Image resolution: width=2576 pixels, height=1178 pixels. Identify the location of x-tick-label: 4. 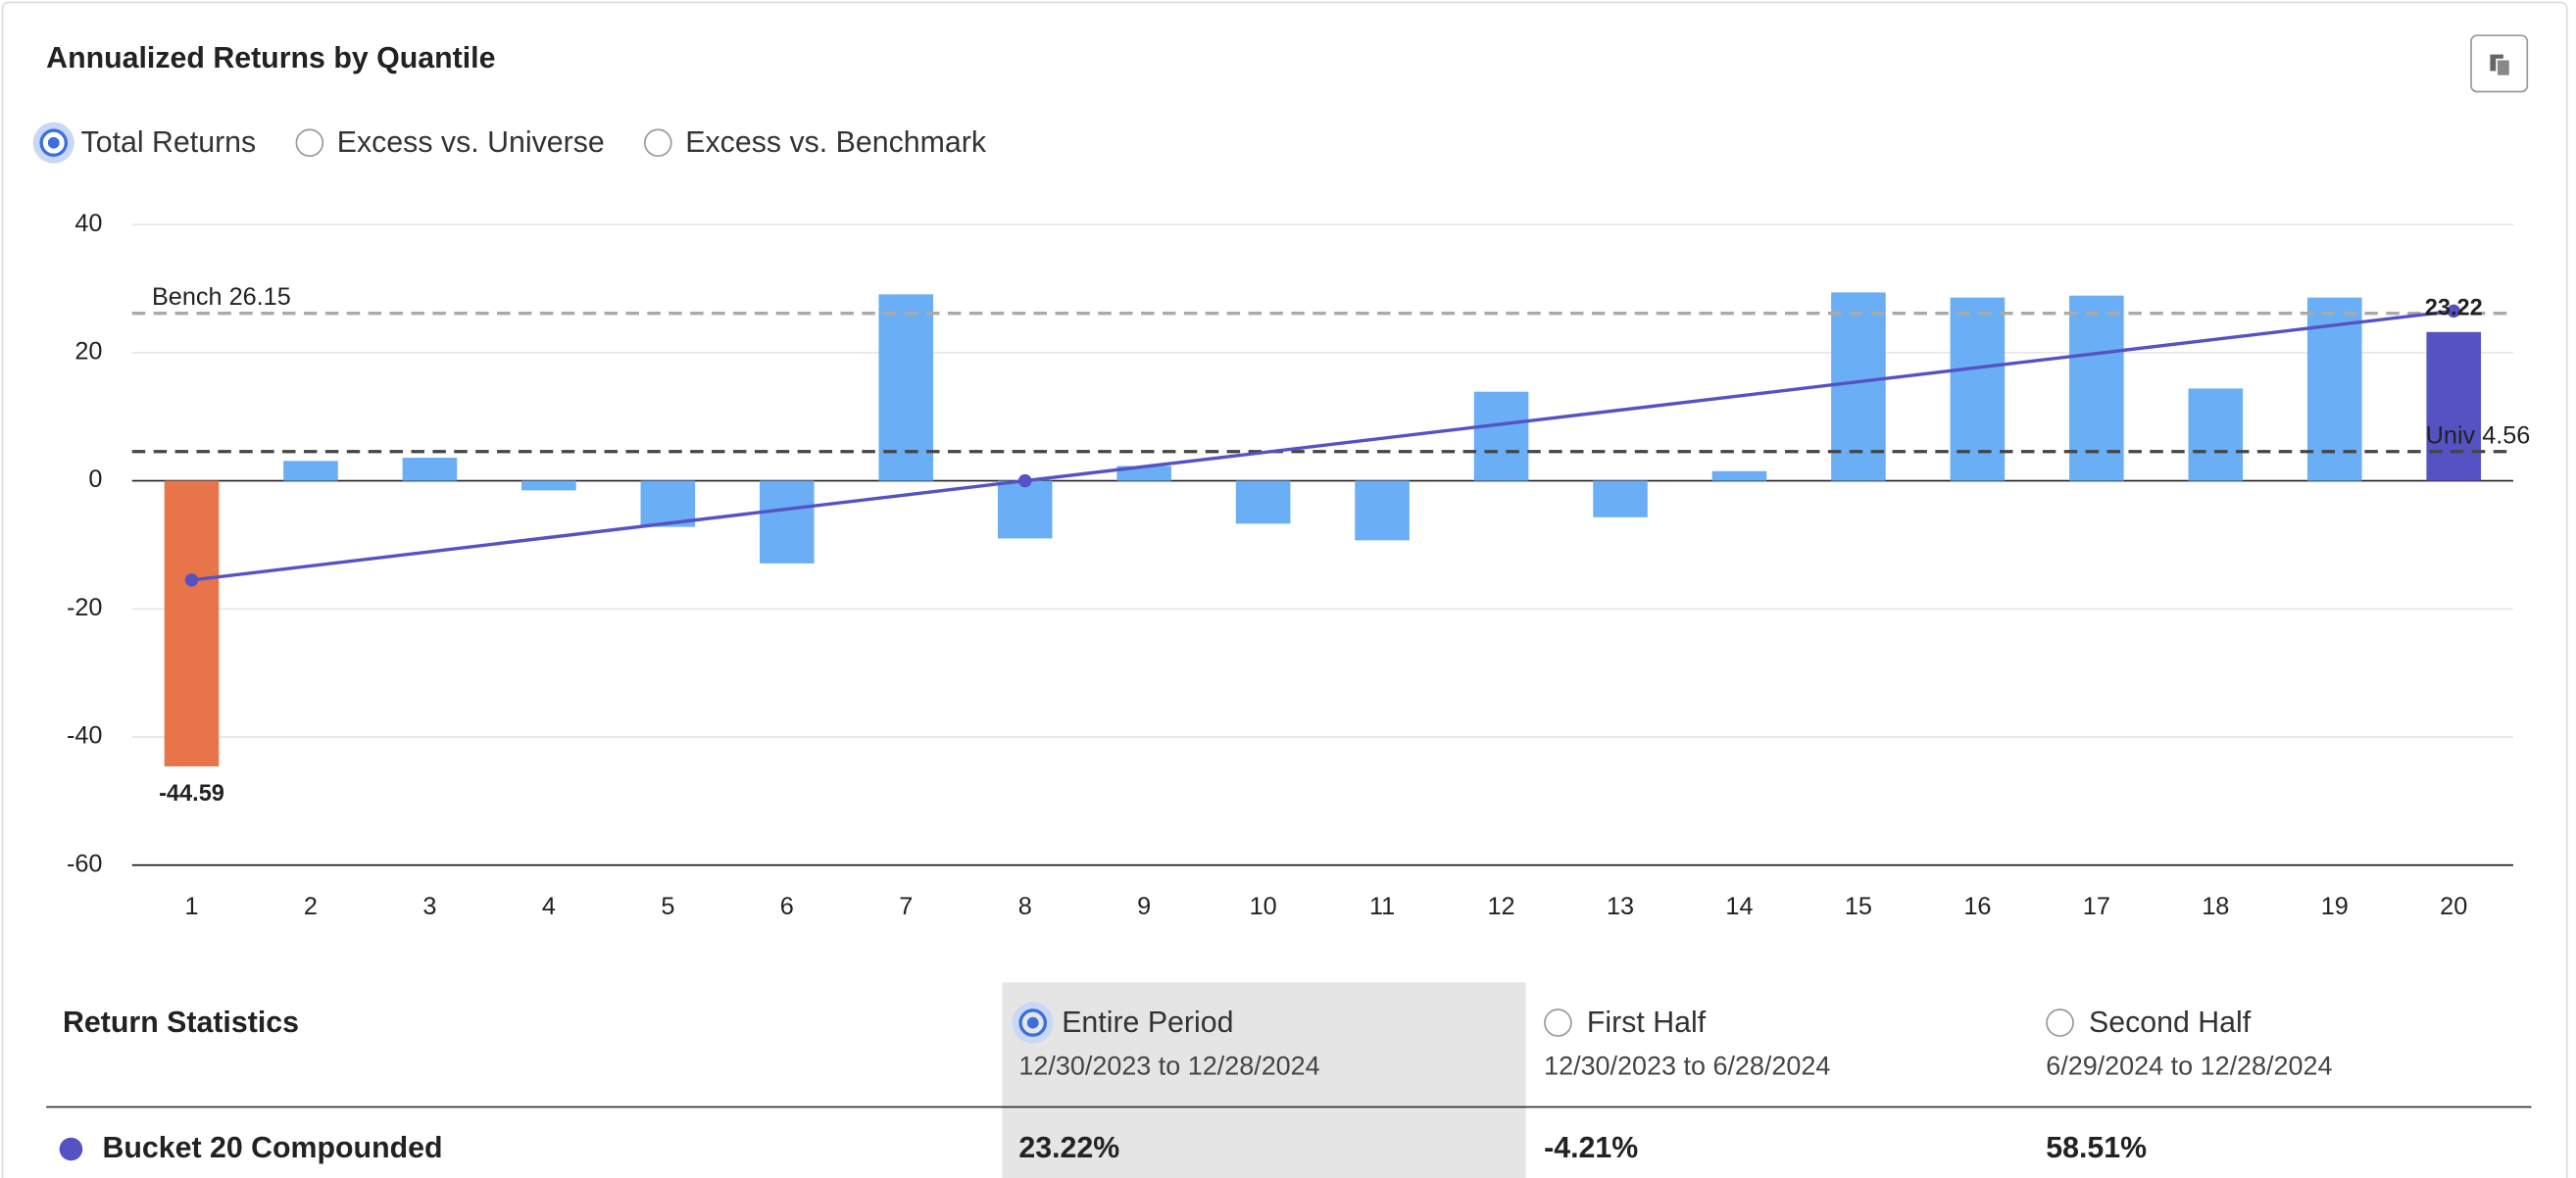
(549, 906).